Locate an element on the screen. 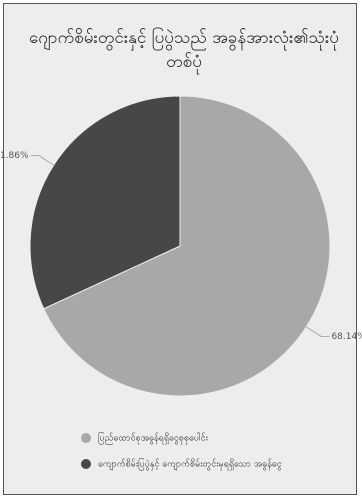 The image size is (362, 500). value-label: 68.14% is located at coordinates (346, 337).